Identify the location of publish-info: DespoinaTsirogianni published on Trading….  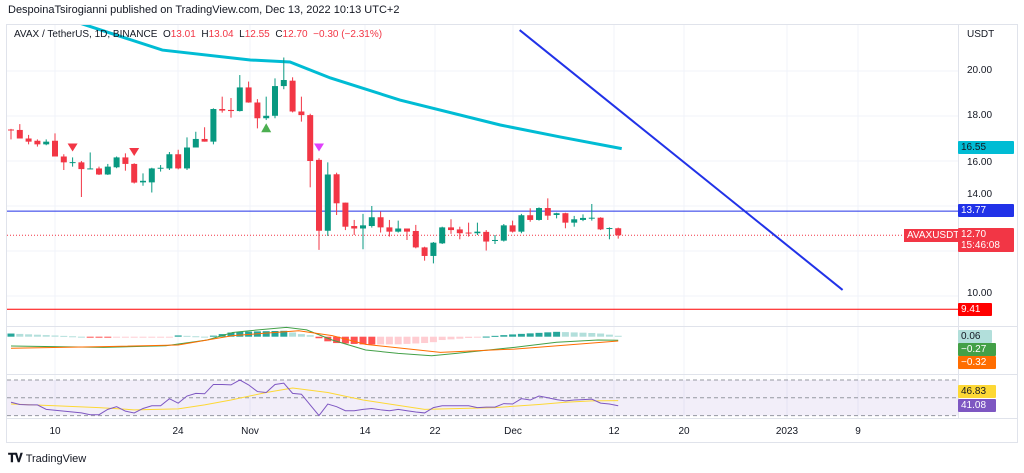
(204, 10).